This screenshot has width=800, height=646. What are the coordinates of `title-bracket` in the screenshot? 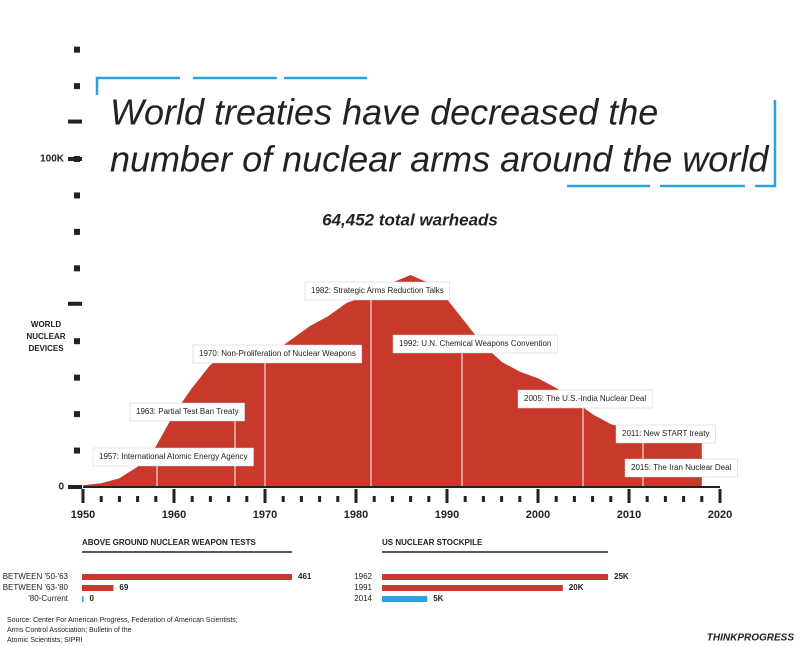 It's located at (436, 132).